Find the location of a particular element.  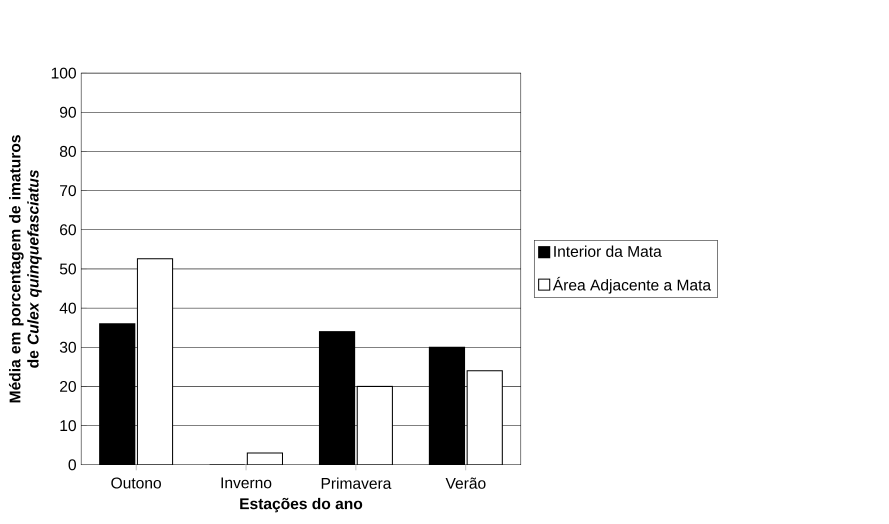

y-tick-label: 10 is located at coordinates (68, 426).